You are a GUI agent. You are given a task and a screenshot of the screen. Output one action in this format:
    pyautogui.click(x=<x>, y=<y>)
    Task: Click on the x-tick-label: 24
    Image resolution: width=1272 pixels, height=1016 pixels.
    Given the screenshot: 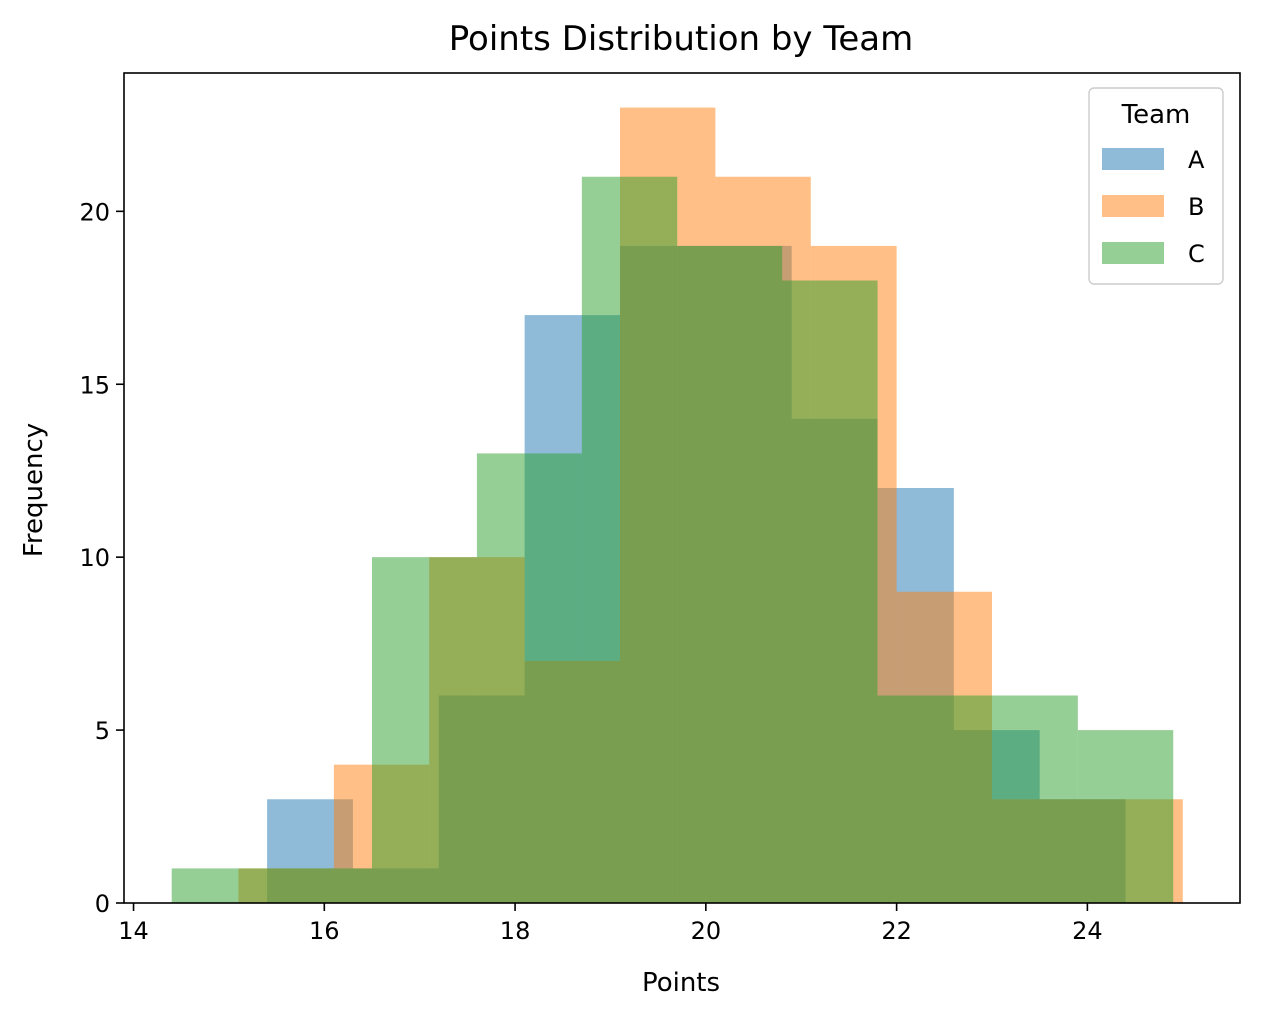 What is the action you would take?
    pyautogui.click(x=1087, y=931)
    